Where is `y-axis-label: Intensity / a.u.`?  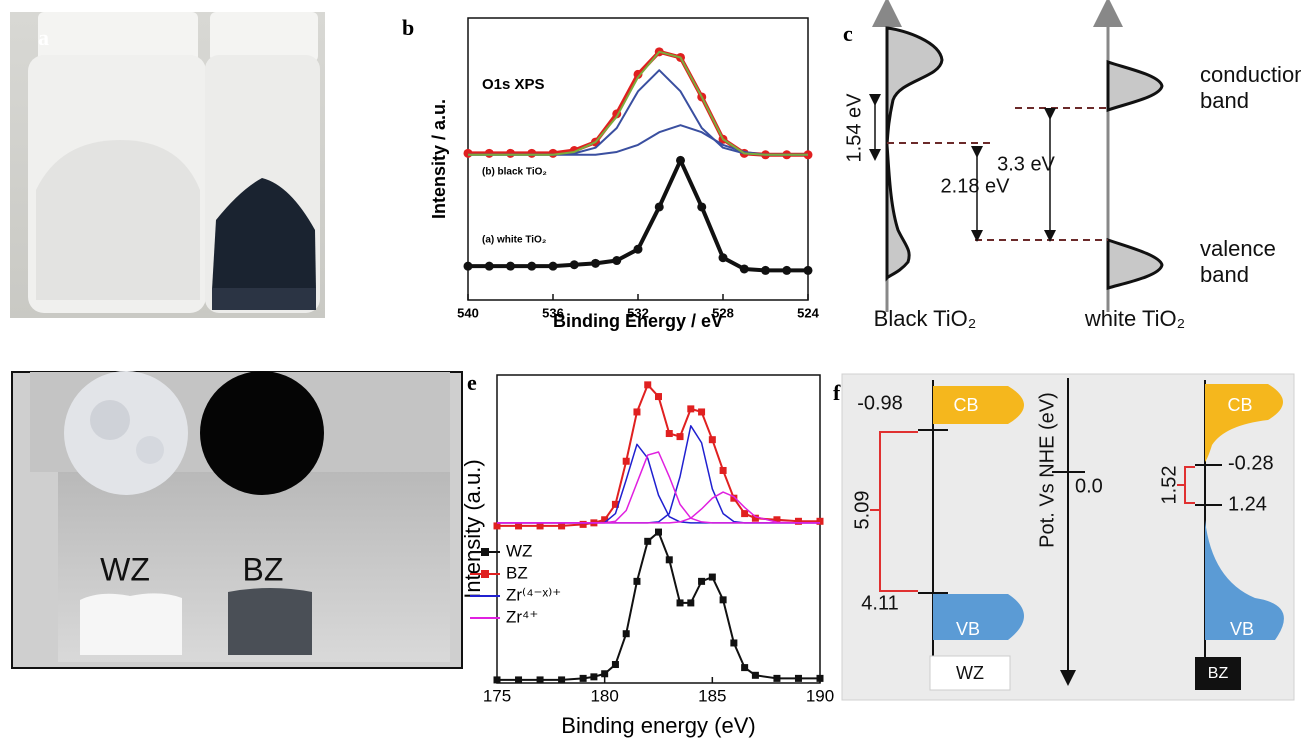 y-axis-label: Intensity / a.u. is located at coordinates (439, 159).